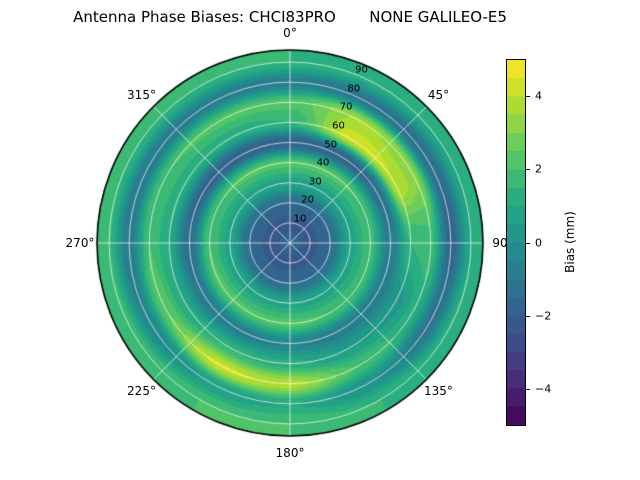  Describe the element at coordinates (141, 391) in the screenshot. I see `azimuth-label: 225°` at that location.